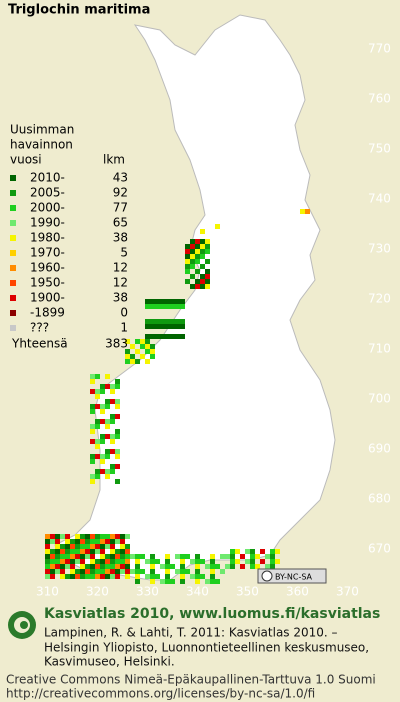 The width and height of the screenshot is (400, 702). I want to click on legend-label: 2005-, so click(47, 193).